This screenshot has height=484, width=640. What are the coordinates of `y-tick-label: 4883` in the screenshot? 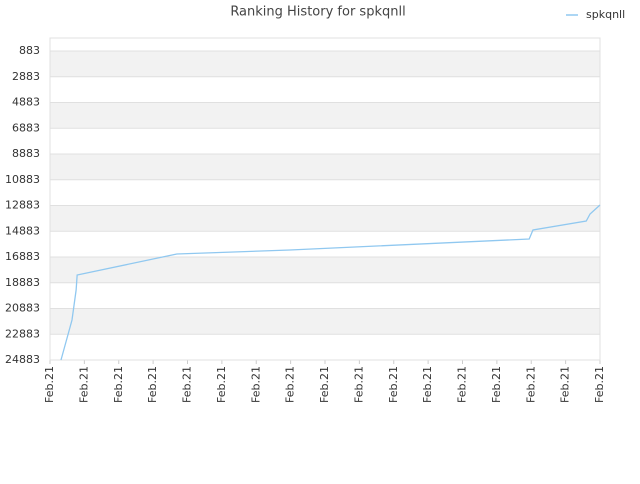 It's located at (26, 102).